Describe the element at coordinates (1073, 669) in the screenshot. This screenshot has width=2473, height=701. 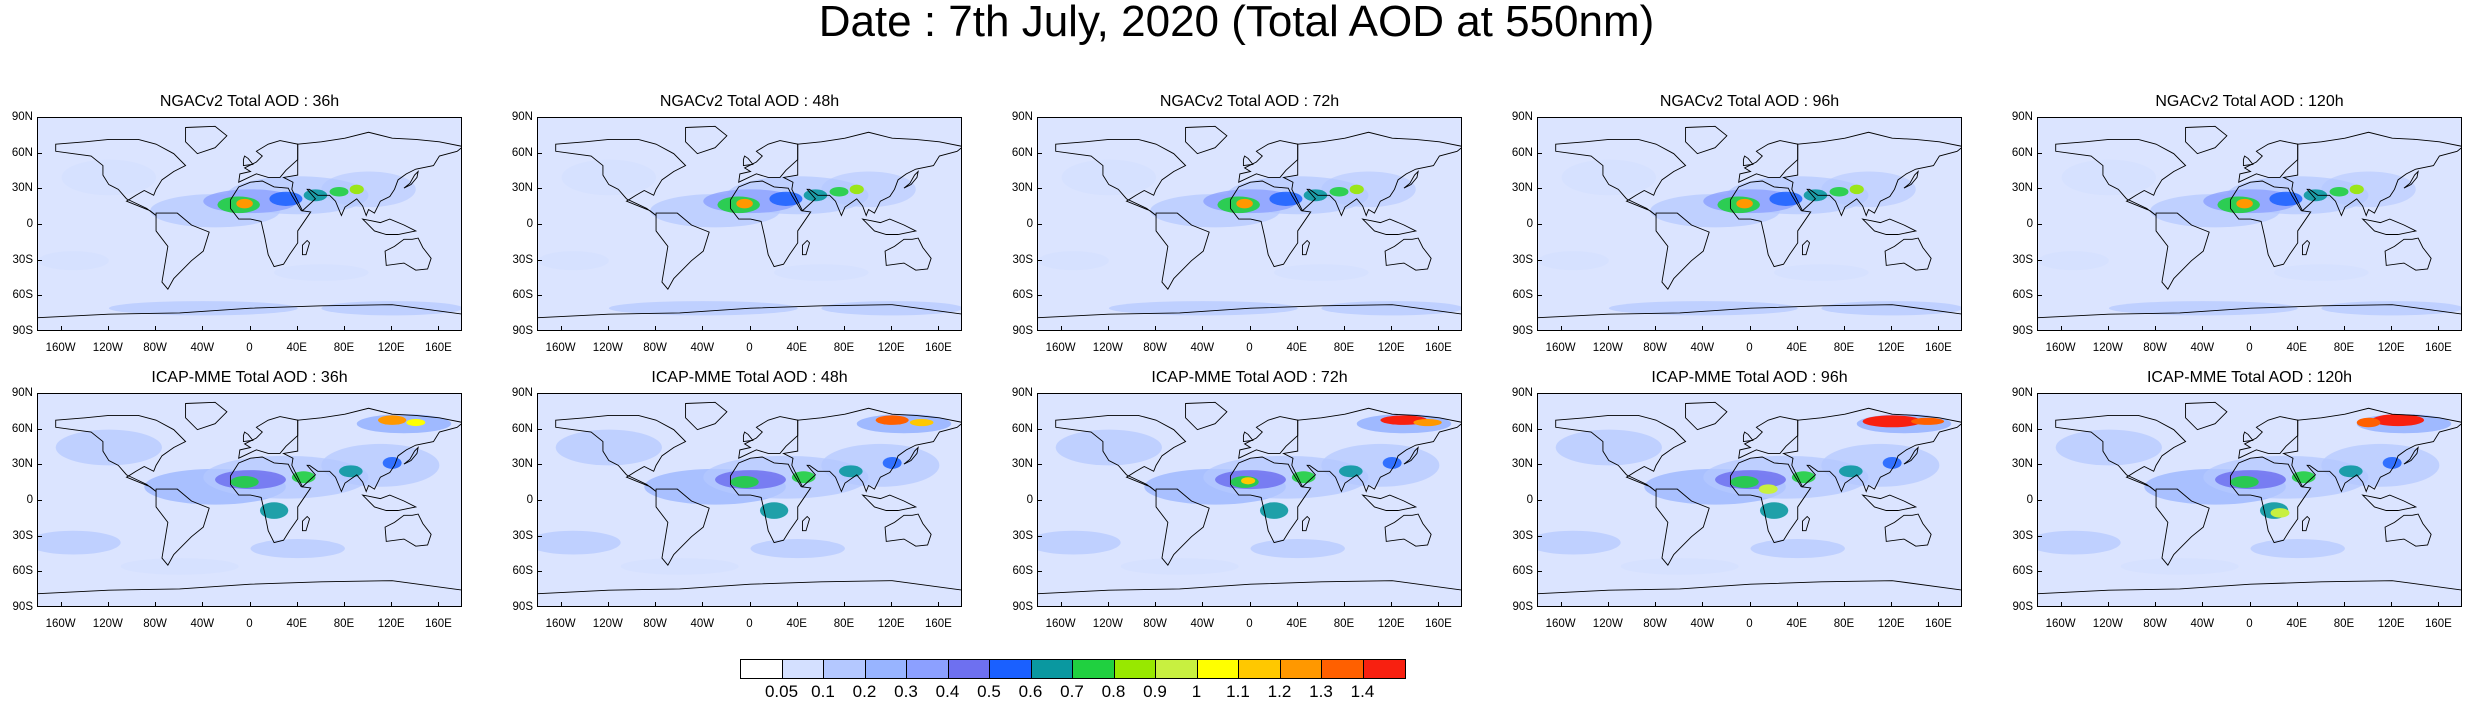
I see `colorbar` at that location.